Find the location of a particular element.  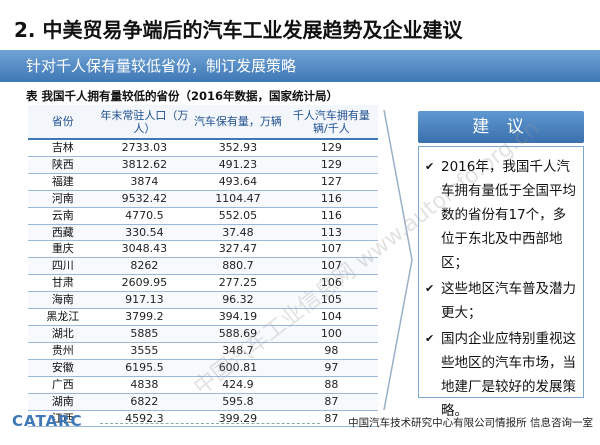

cell-population: 5885 is located at coordinates (144, 334).